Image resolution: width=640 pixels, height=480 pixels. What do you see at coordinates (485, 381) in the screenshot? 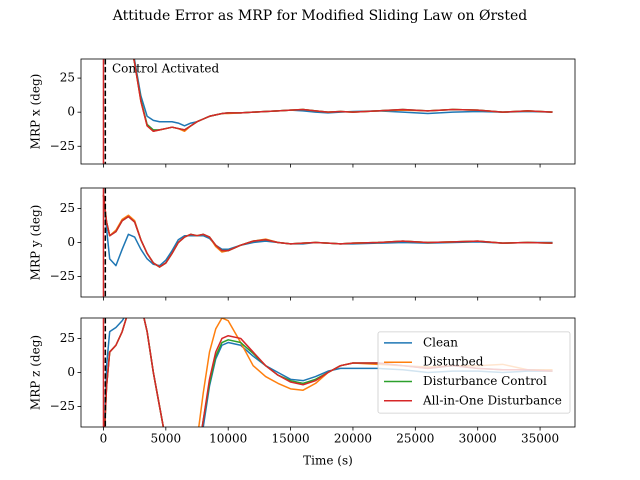
I see `legend-label: Disturbance Control` at bounding box center [485, 381].